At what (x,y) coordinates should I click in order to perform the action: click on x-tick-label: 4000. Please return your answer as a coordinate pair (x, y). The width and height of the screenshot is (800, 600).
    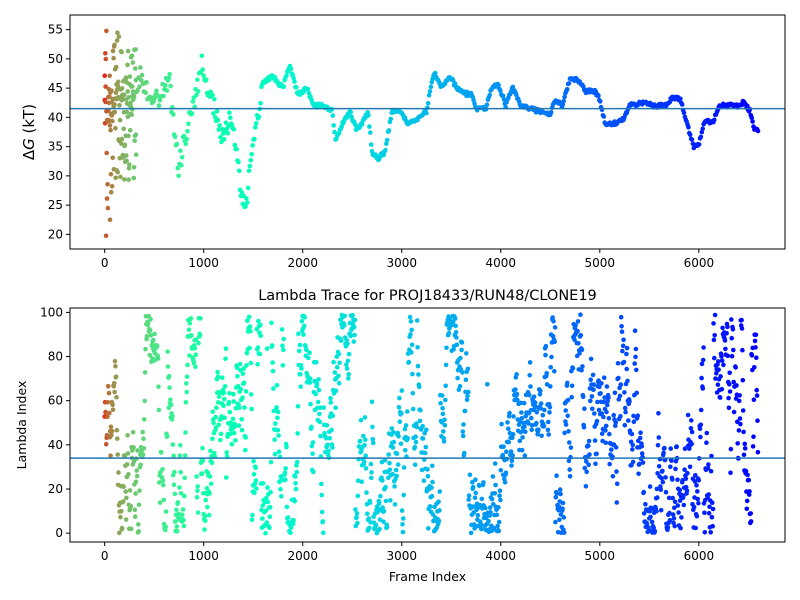
    Looking at the image, I should click on (501, 556).